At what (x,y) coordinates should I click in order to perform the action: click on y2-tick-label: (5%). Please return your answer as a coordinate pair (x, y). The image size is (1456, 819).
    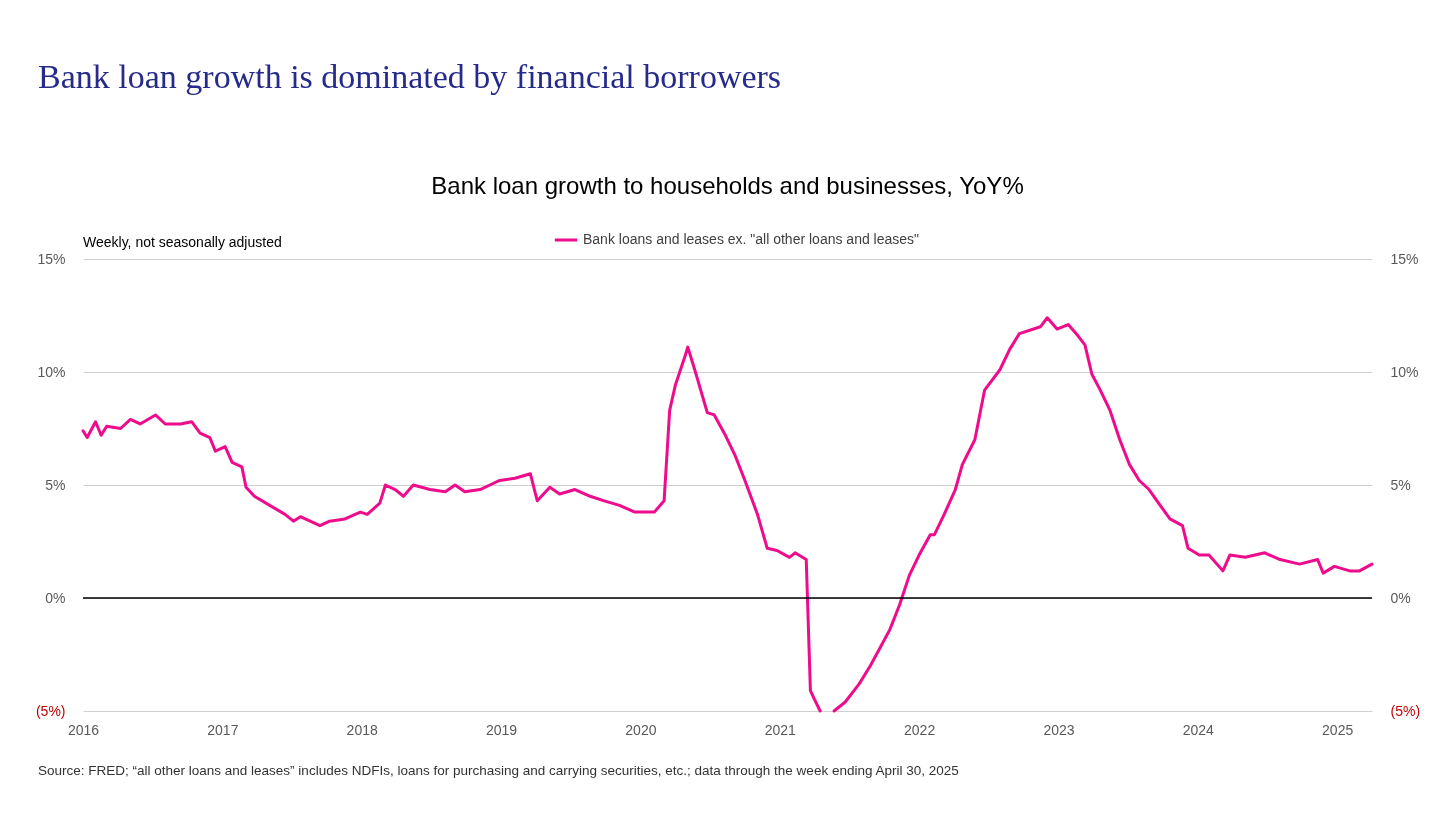
    Looking at the image, I should click on (1405, 710).